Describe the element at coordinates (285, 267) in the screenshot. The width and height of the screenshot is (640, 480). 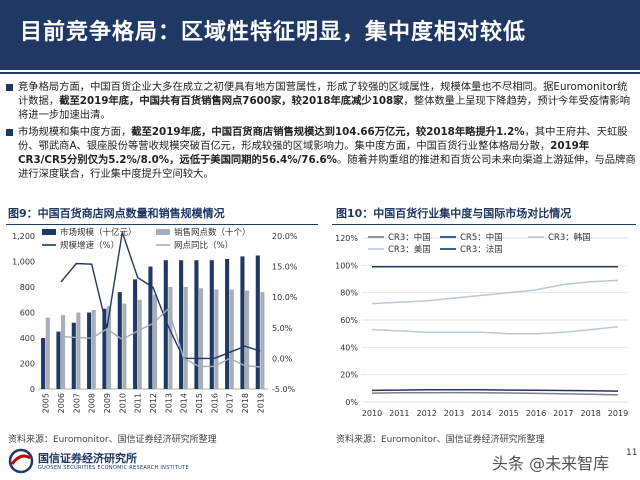
I see `right-axis-tick-label: 15.0%` at that location.